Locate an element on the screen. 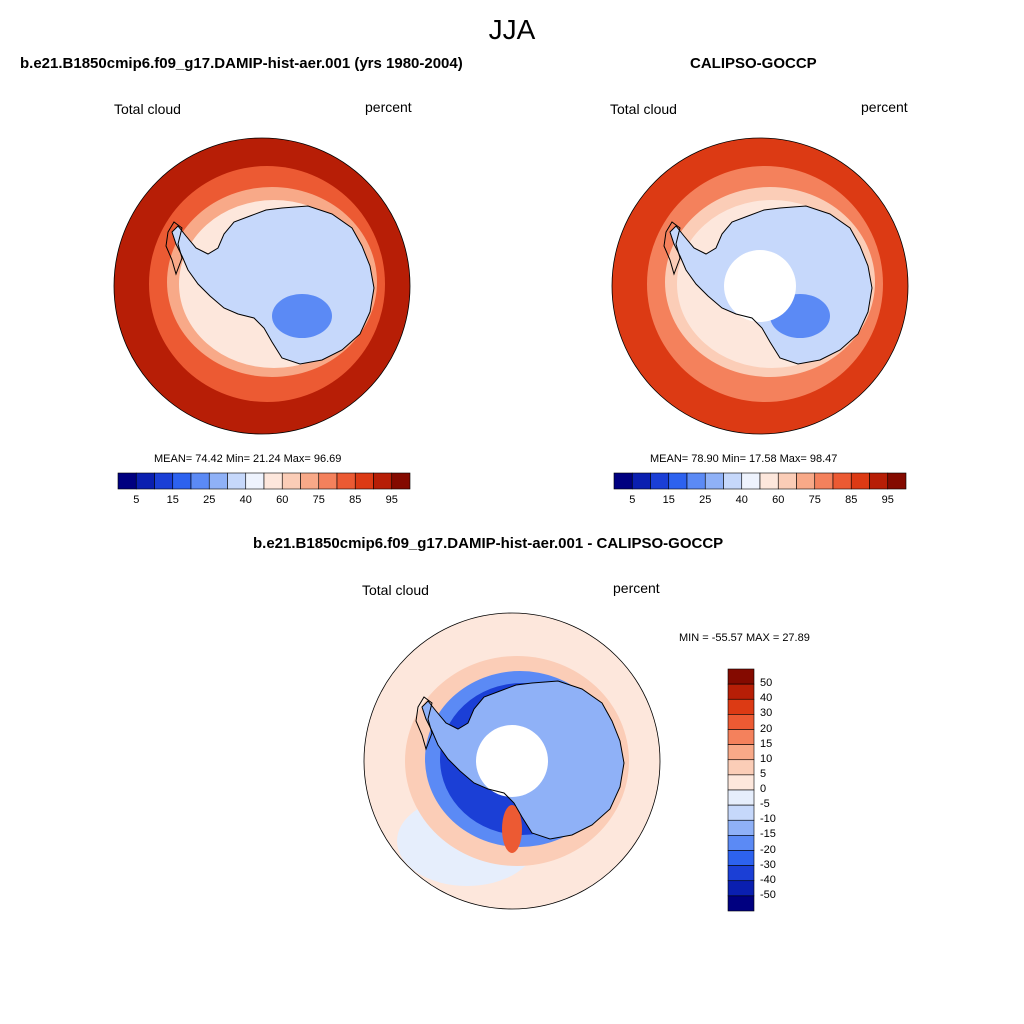 This screenshot has height=1024, width=1024. colorbar-tick-label: -10 is located at coordinates (768, 819).